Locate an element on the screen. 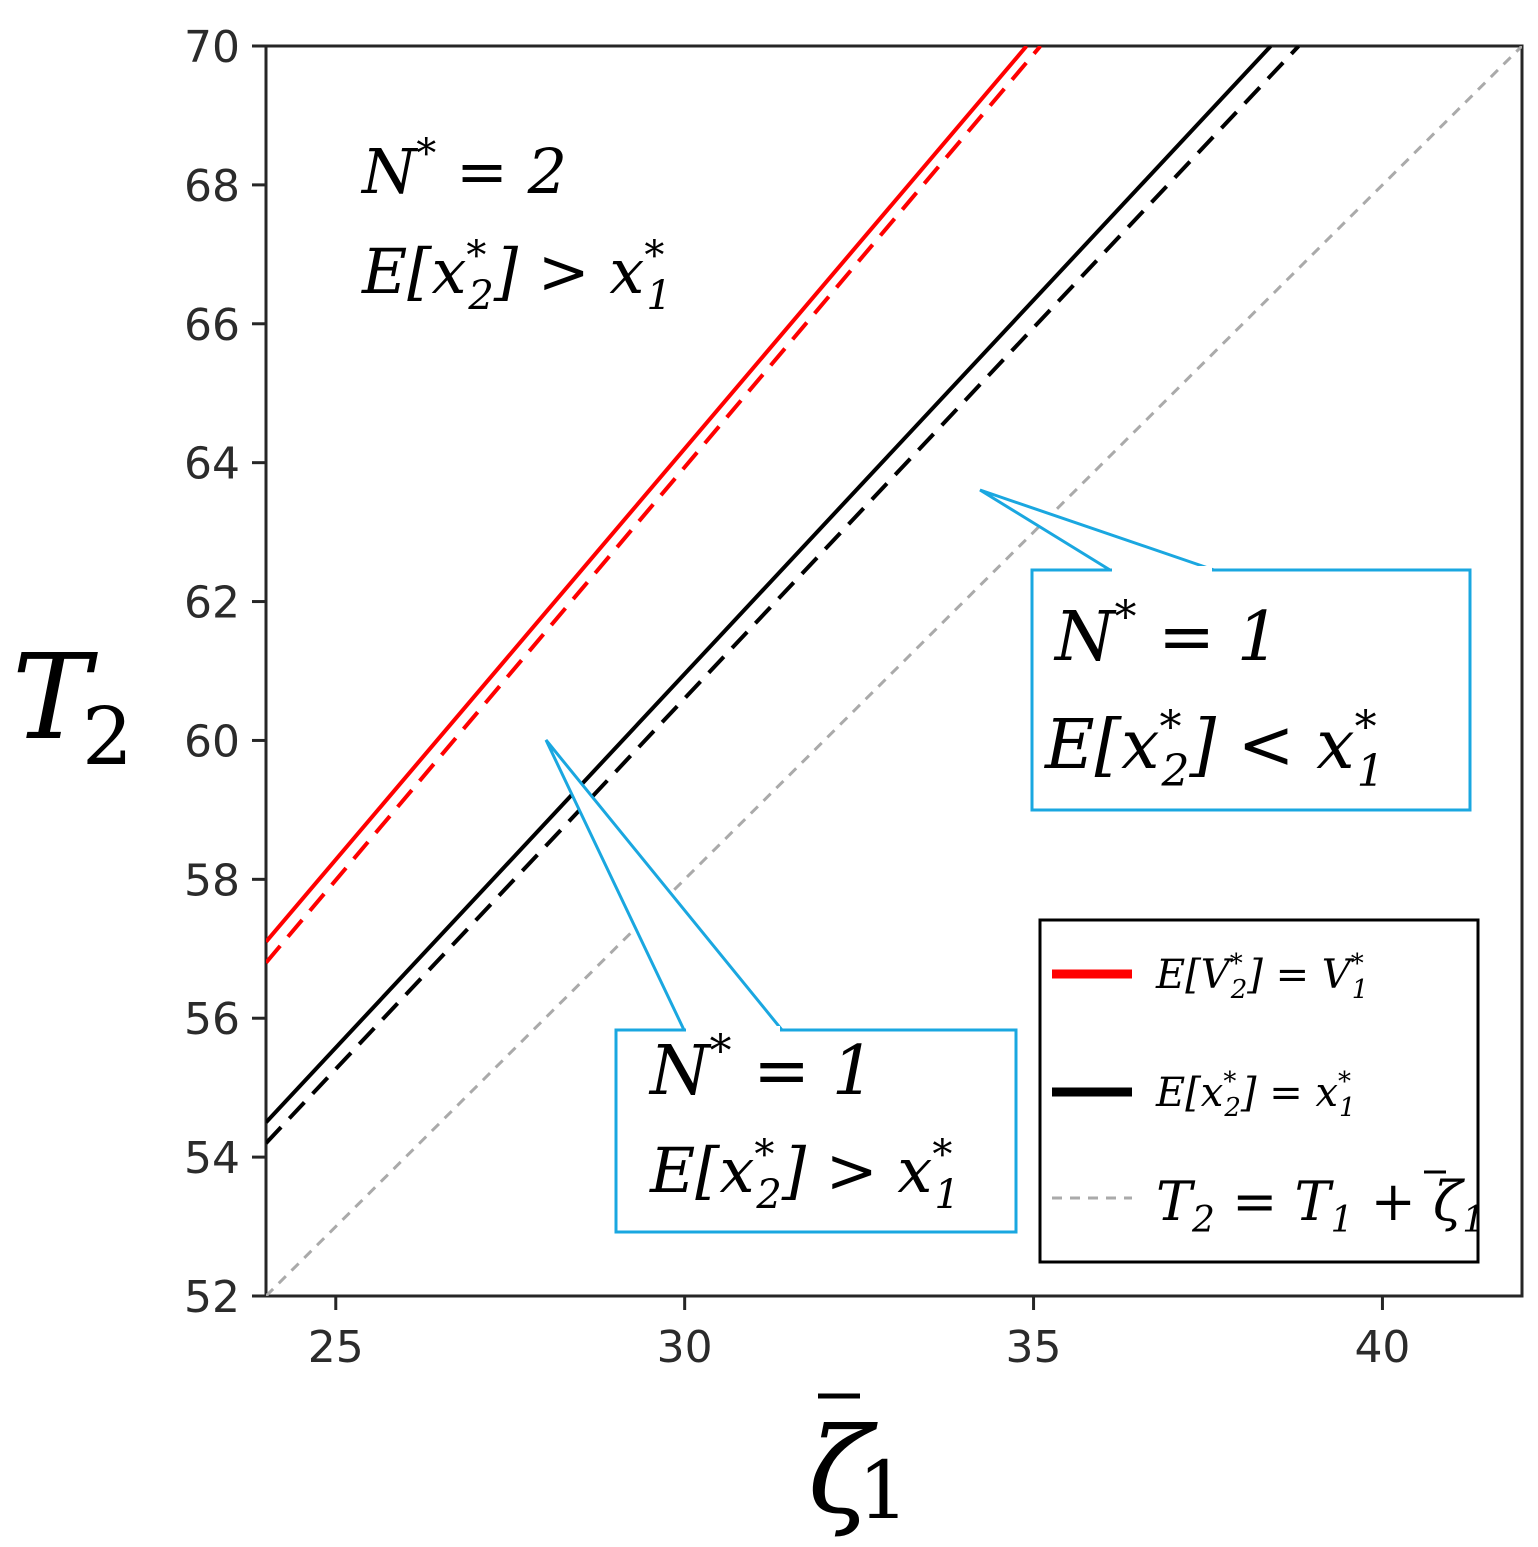  y-tick-label: 64 is located at coordinates (212, 464).